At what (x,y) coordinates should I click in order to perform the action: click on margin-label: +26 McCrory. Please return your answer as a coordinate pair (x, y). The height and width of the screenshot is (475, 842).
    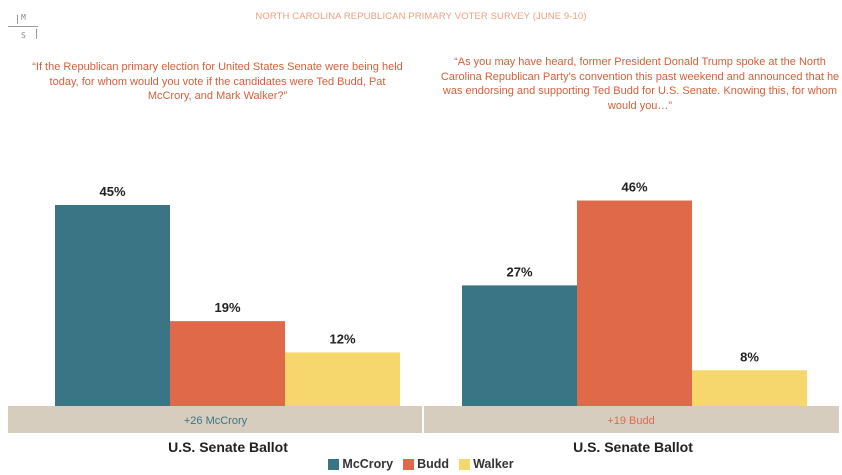
    Looking at the image, I should click on (216, 421).